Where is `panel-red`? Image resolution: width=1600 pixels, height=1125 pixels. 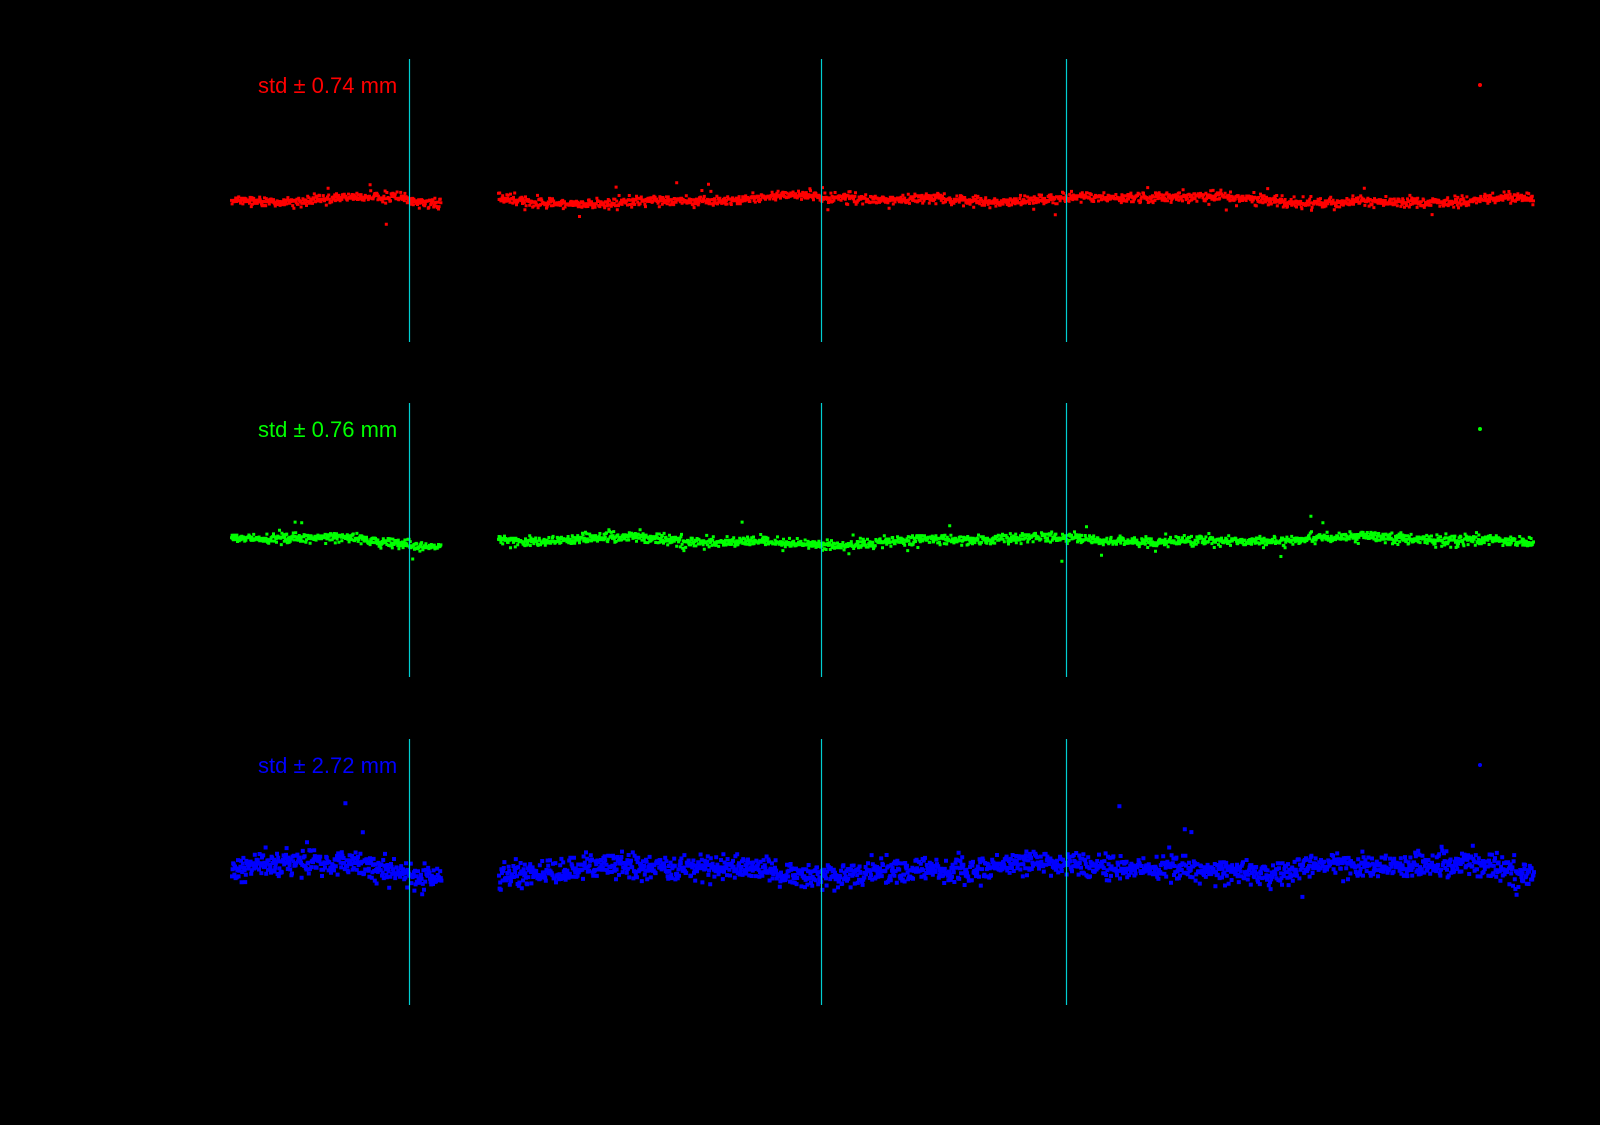
panel-red is located at coordinates (882, 154).